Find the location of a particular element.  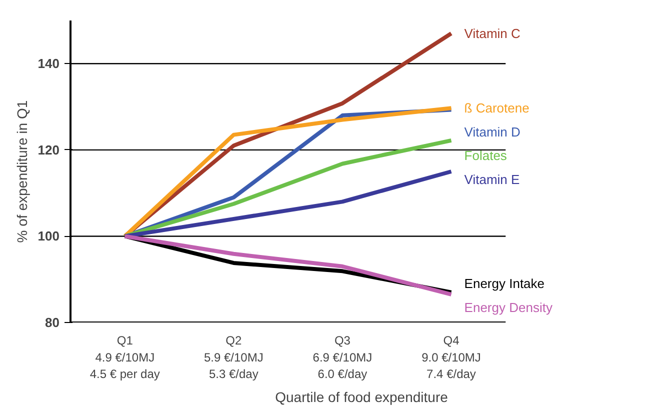

series-label: Vitamin E is located at coordinates (492, 179).